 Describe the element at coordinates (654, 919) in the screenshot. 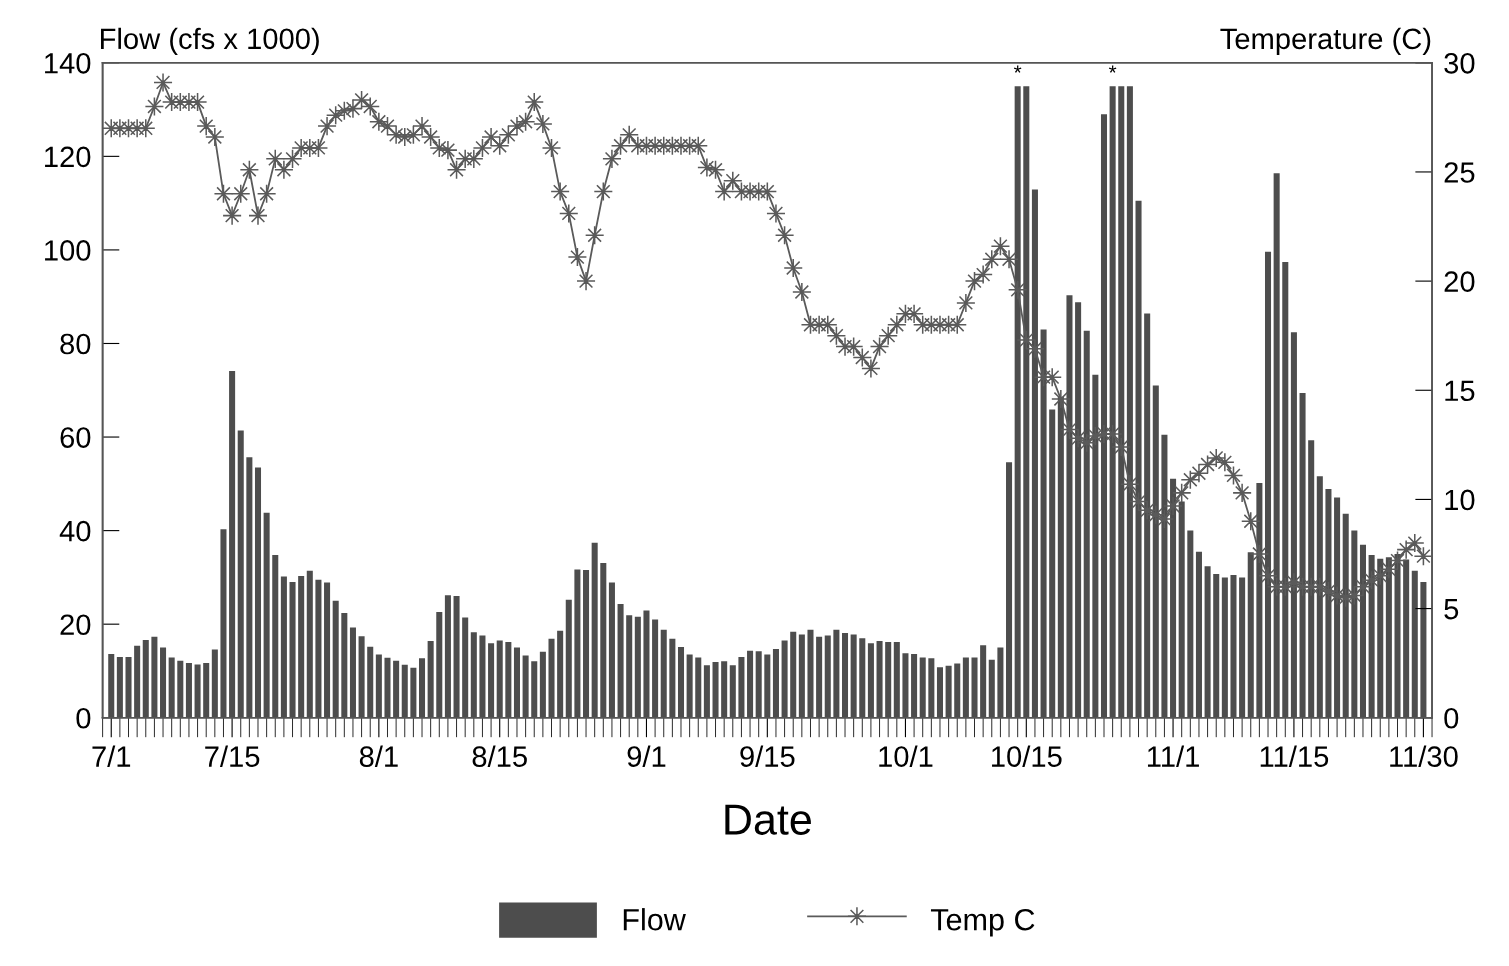

I see `legend-label: Flow` at that location.